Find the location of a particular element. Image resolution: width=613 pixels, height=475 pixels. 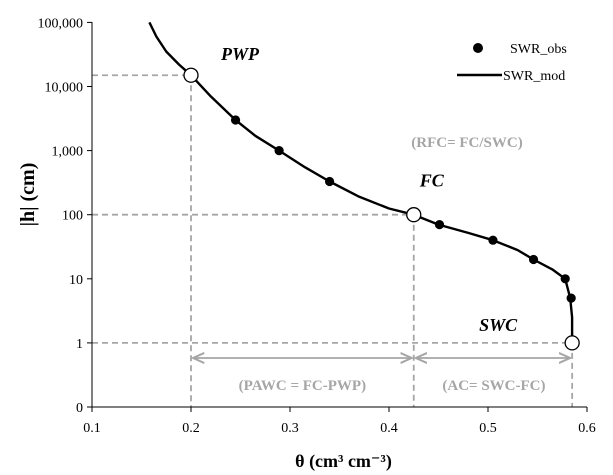

ac-label: (AC= SWC-FC) is located at coordinates (493, 386).